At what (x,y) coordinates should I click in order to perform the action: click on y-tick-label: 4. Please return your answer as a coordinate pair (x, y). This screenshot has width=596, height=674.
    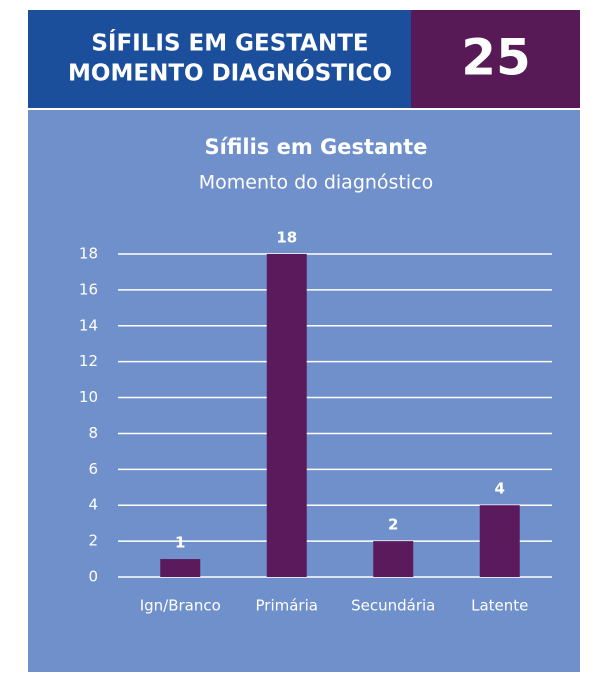
    Looking at the image, I should click on (93, 505).